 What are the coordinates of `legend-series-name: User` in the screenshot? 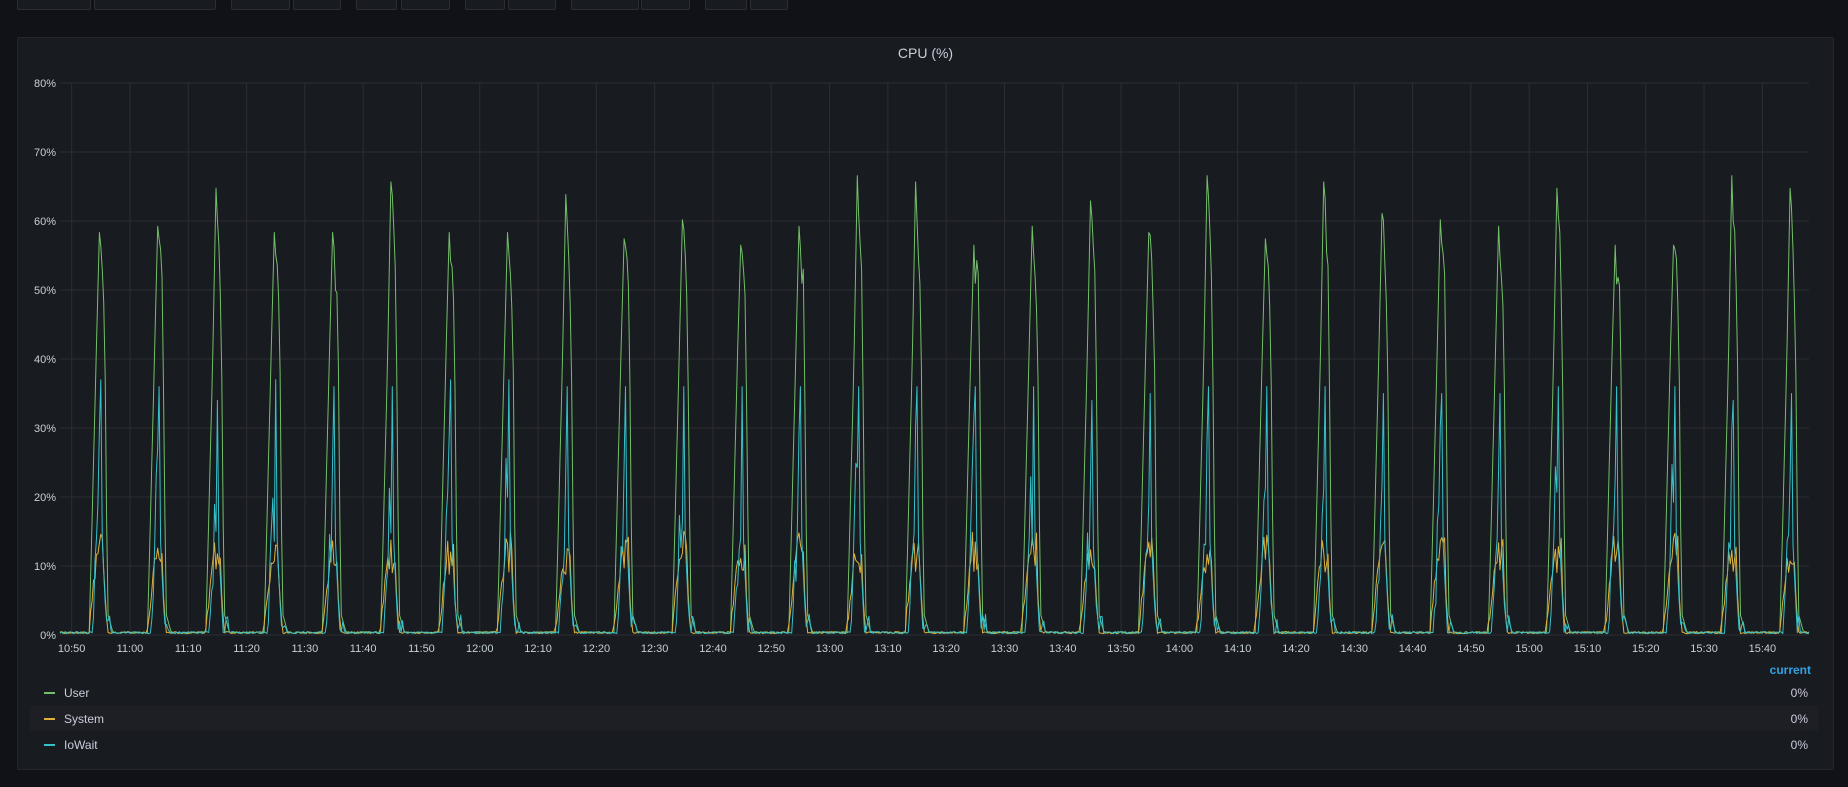 It's located at (77, 693).